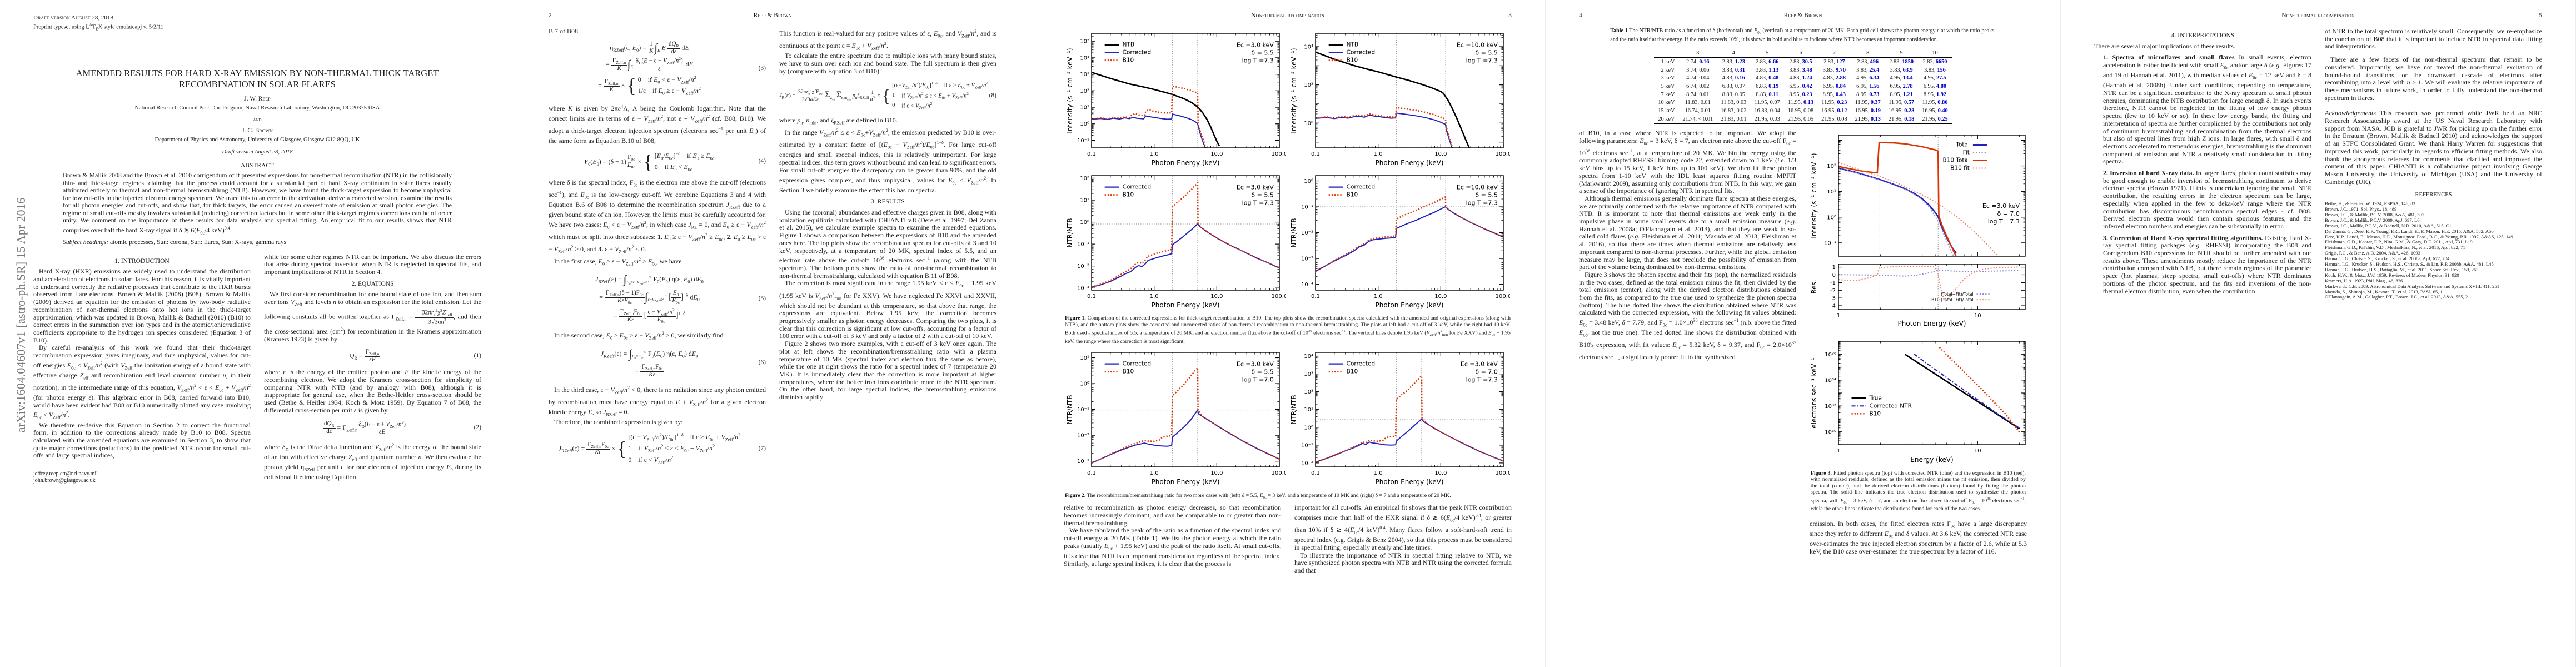  I want to click on svg-text: Ec =10.0 keV, so click(1477, 187).